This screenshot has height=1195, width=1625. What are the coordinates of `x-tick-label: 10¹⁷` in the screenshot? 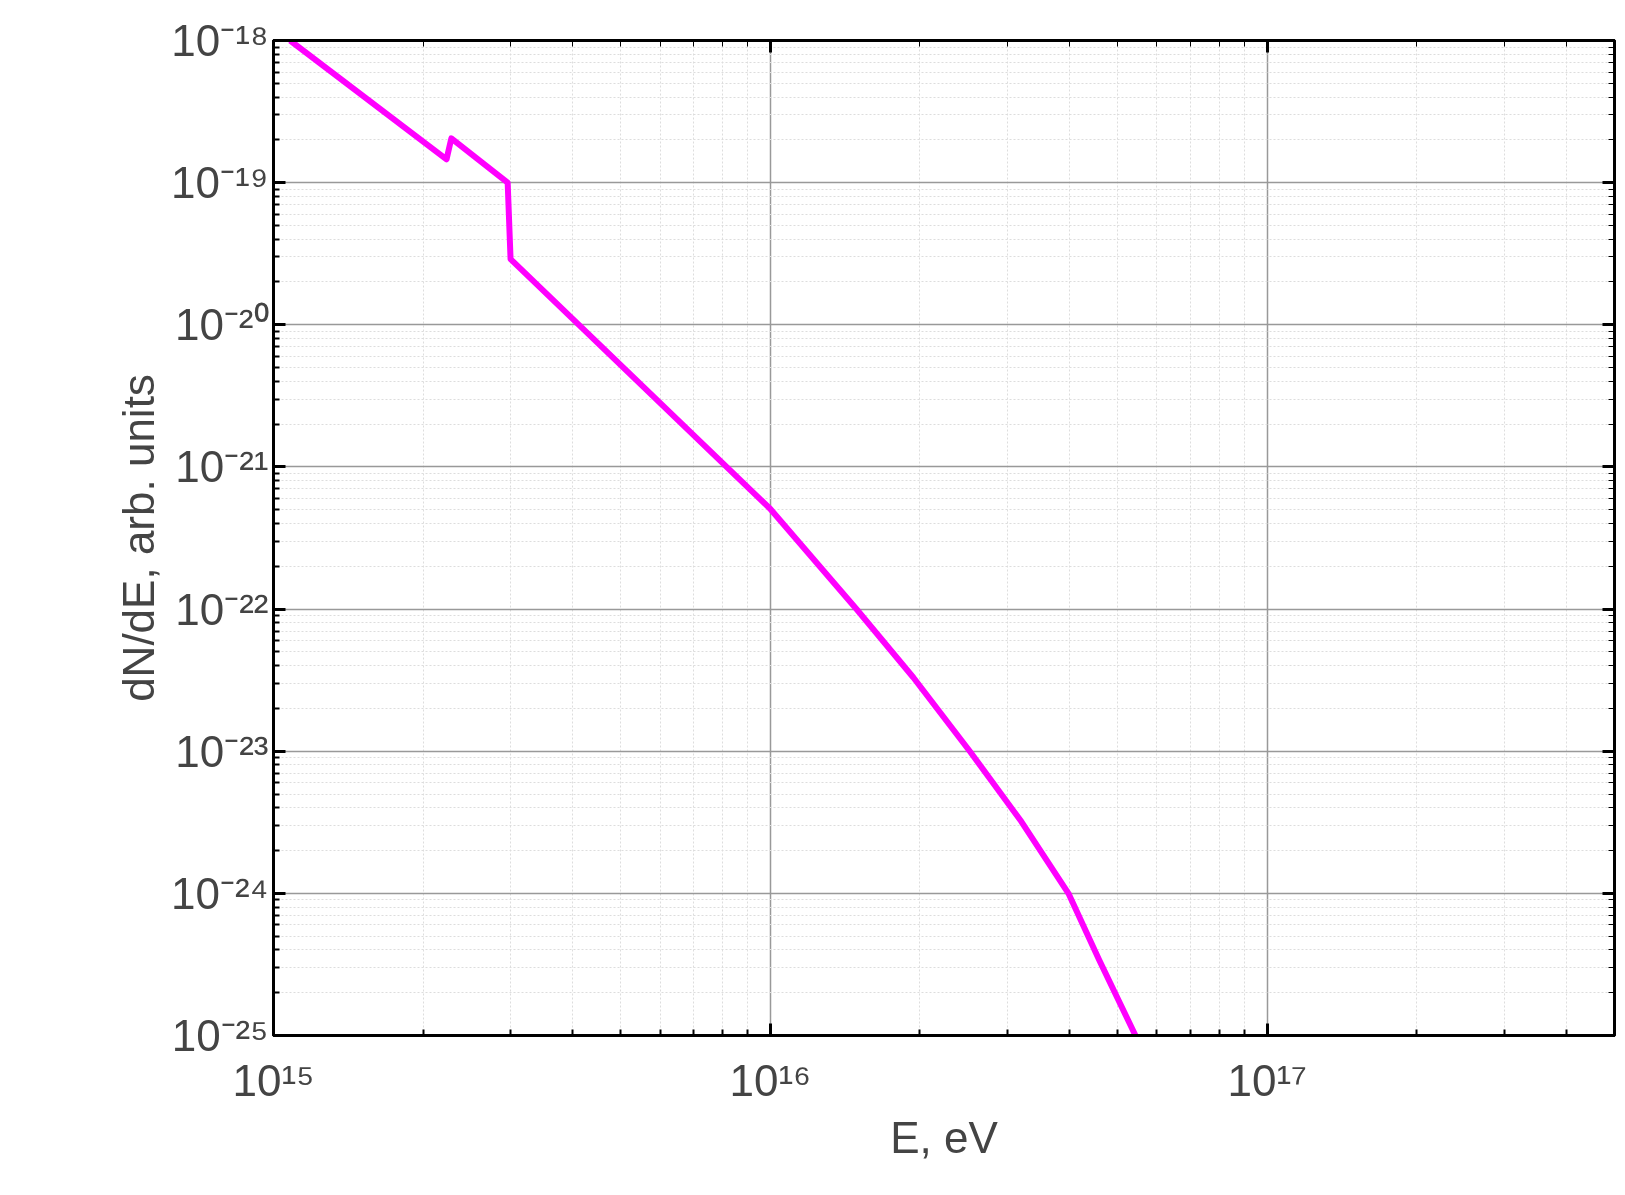 It's located at (1267, 1080).